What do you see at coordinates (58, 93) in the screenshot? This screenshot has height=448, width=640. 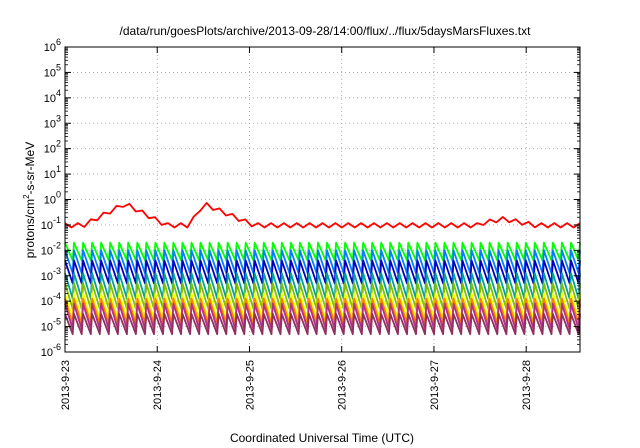 I see `y-tick-exp: 4` at bounding box center [58, 93].